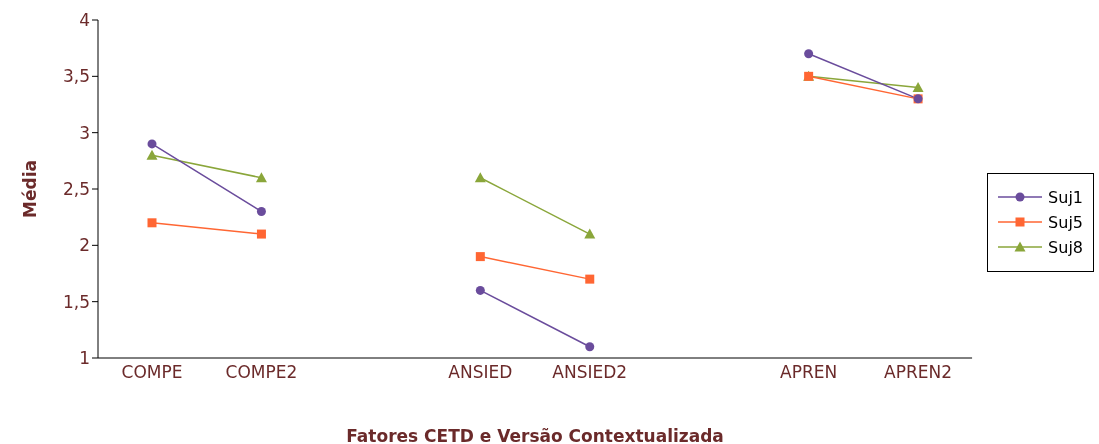  I want to click on x-tick-label: APREN, so click(809, 372).